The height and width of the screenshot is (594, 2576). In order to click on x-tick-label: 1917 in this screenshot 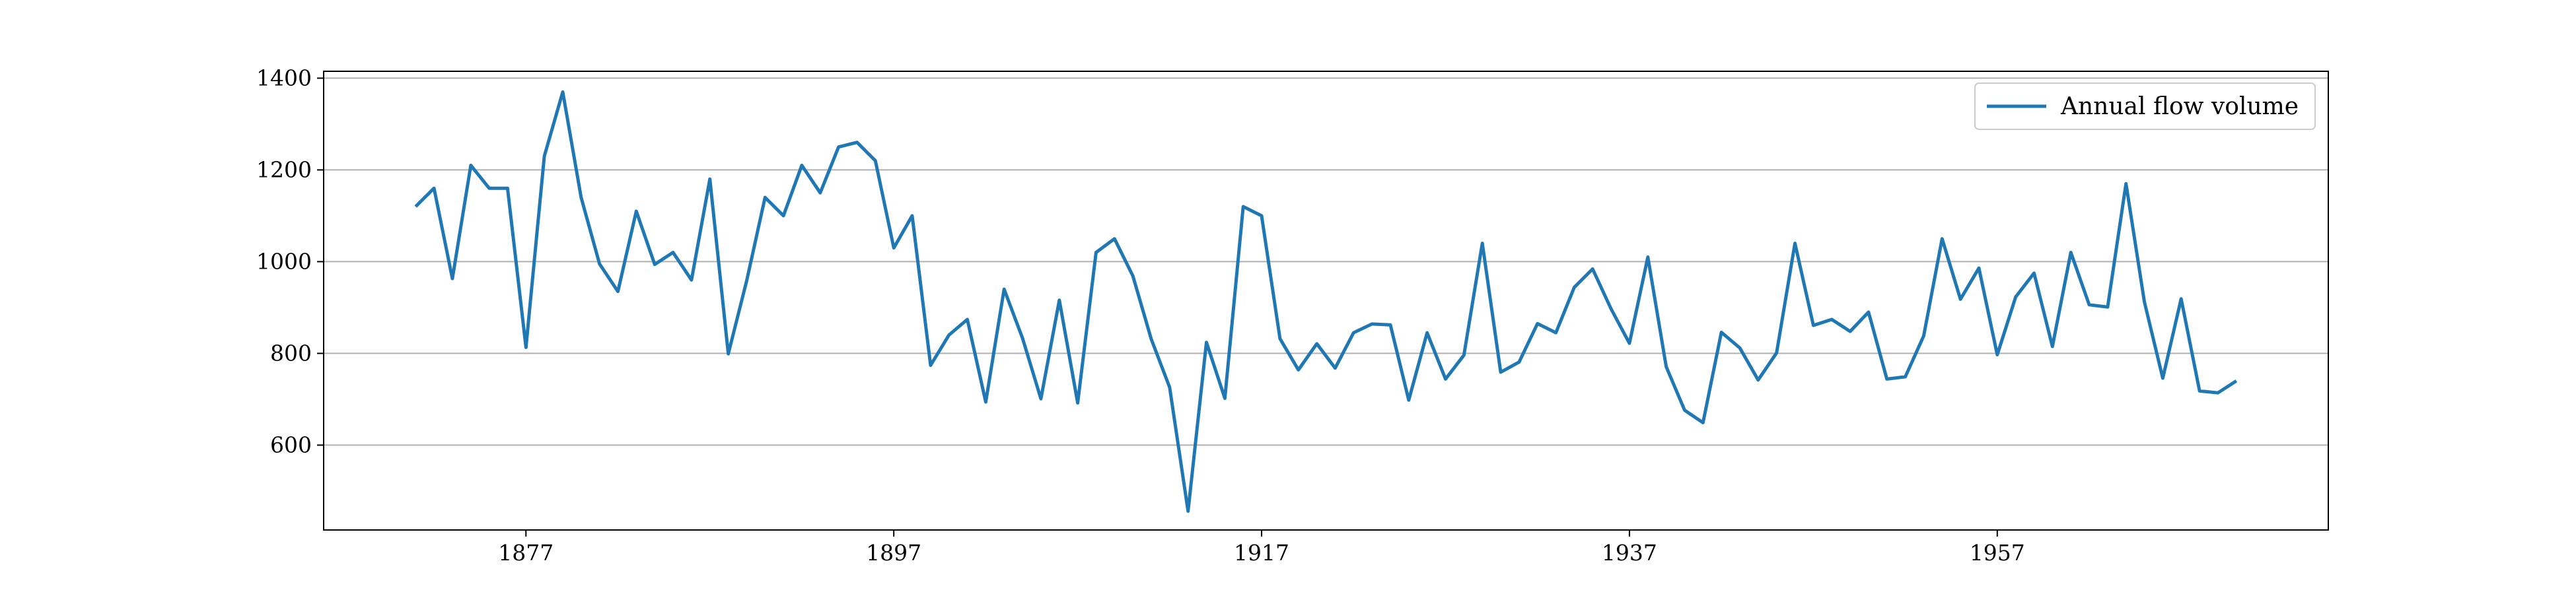, I will do `click(1261, 553)`.